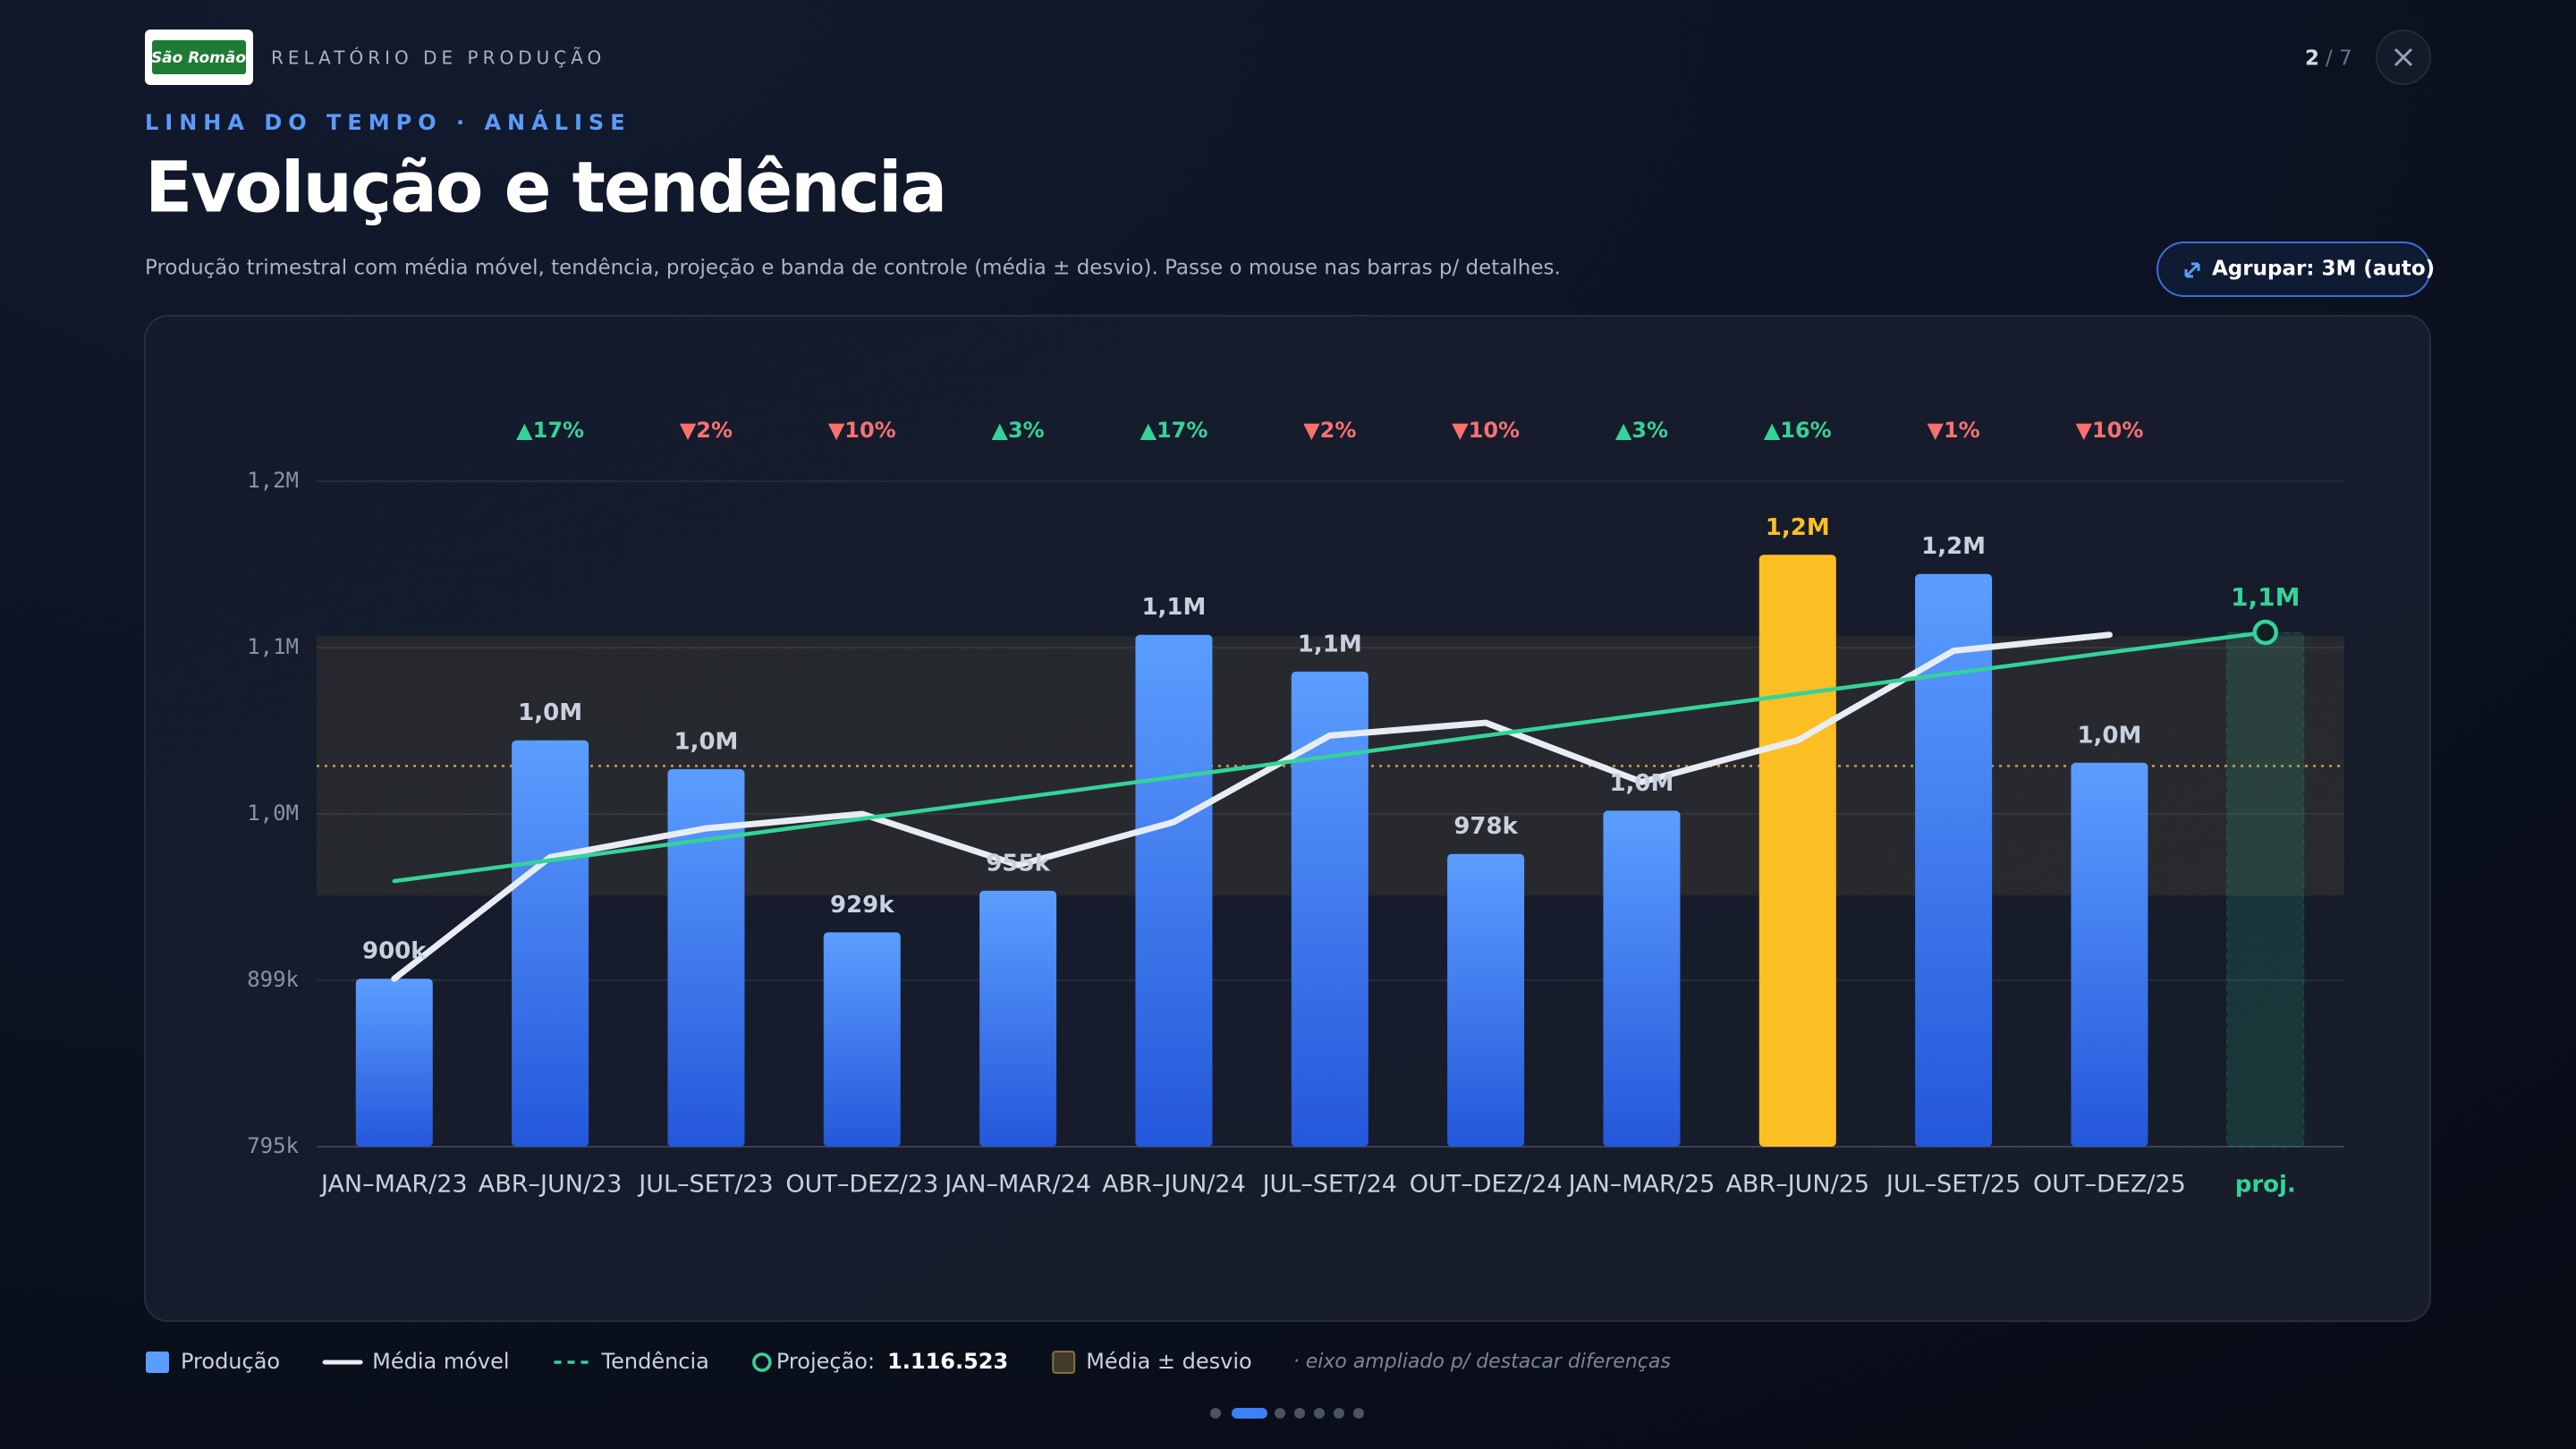 The height and width of the screenshot is (1449, 2576). I want to click on projection-label: 1,1M, so click(2265, 597).